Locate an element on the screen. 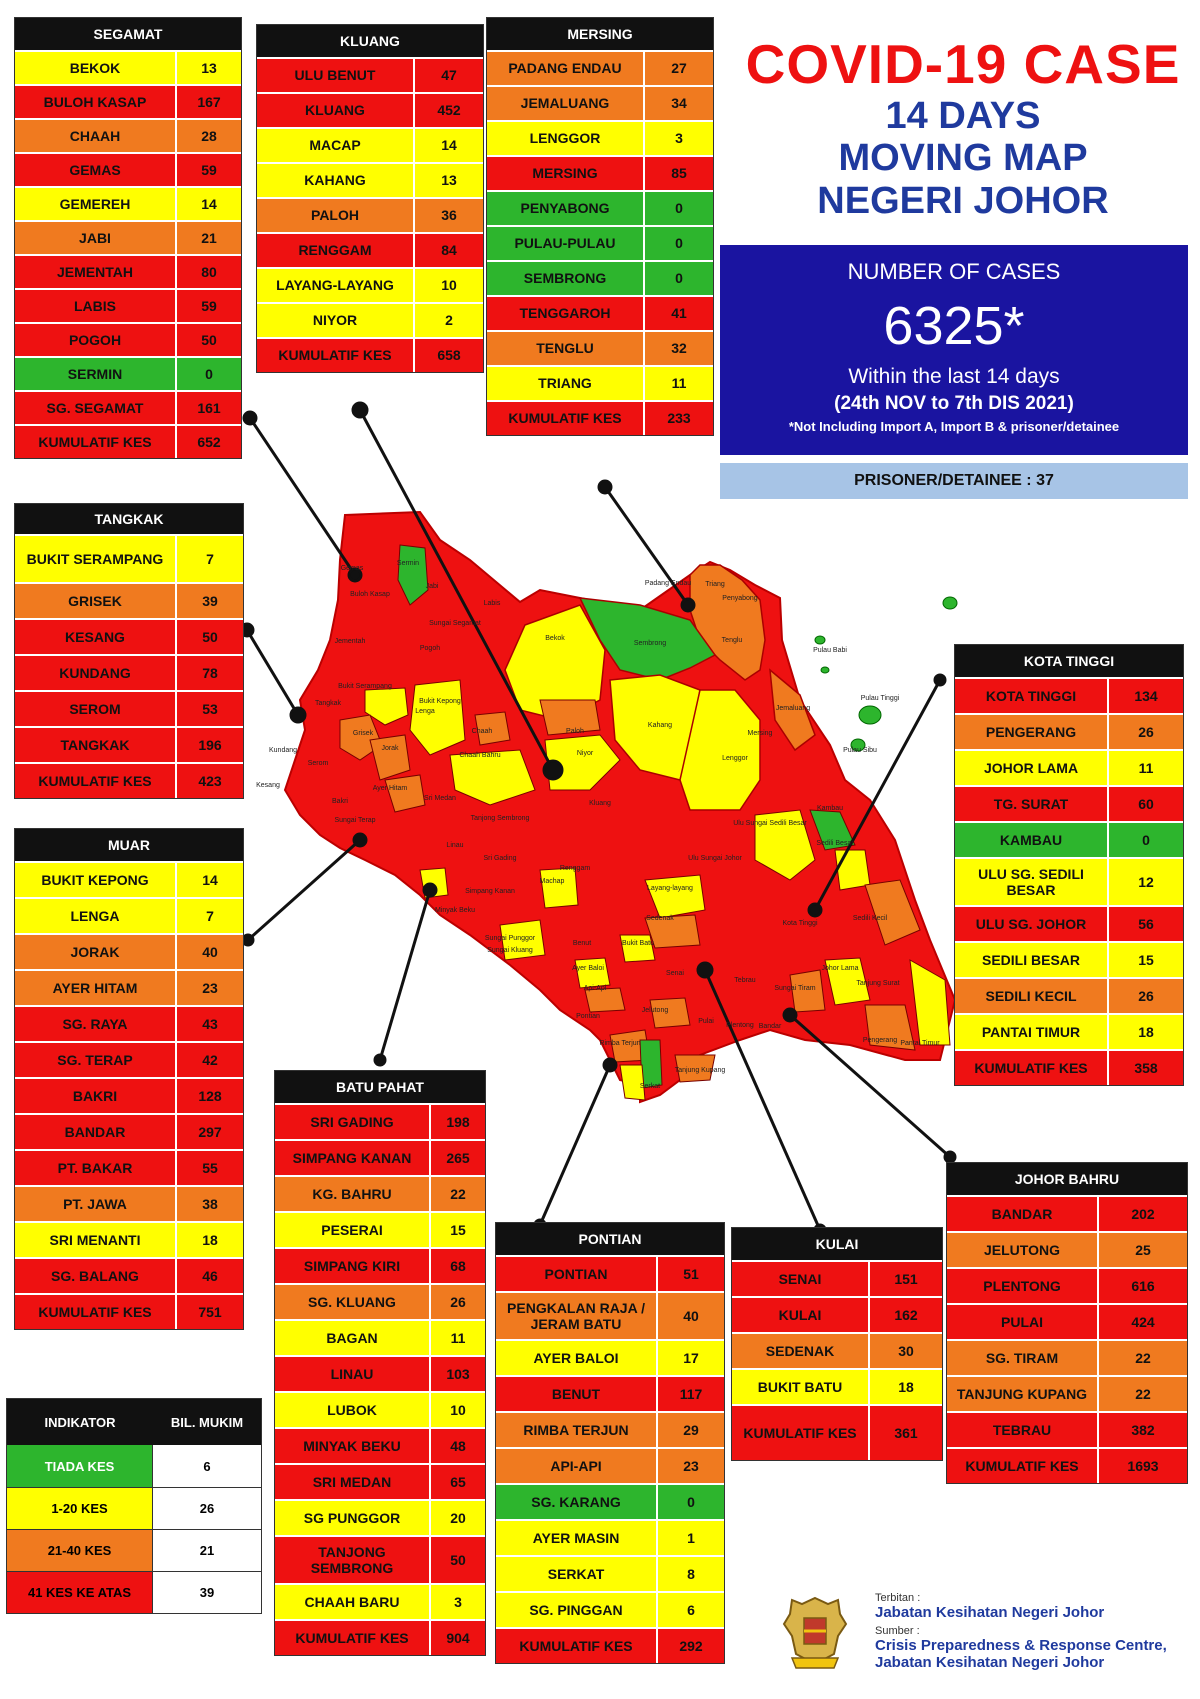 This screenshot has height=1699, width=1200. table-row: CHAAH BARU 3 is located at coordinates (380, 1601).